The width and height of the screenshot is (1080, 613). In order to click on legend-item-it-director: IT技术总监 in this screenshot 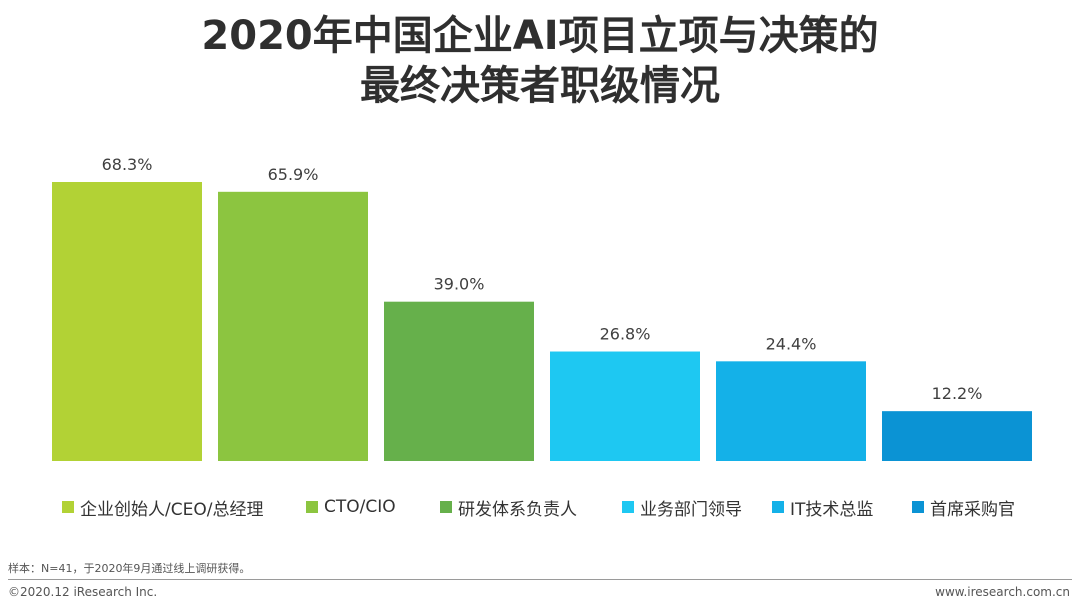, I will do `click(822, 507)`.